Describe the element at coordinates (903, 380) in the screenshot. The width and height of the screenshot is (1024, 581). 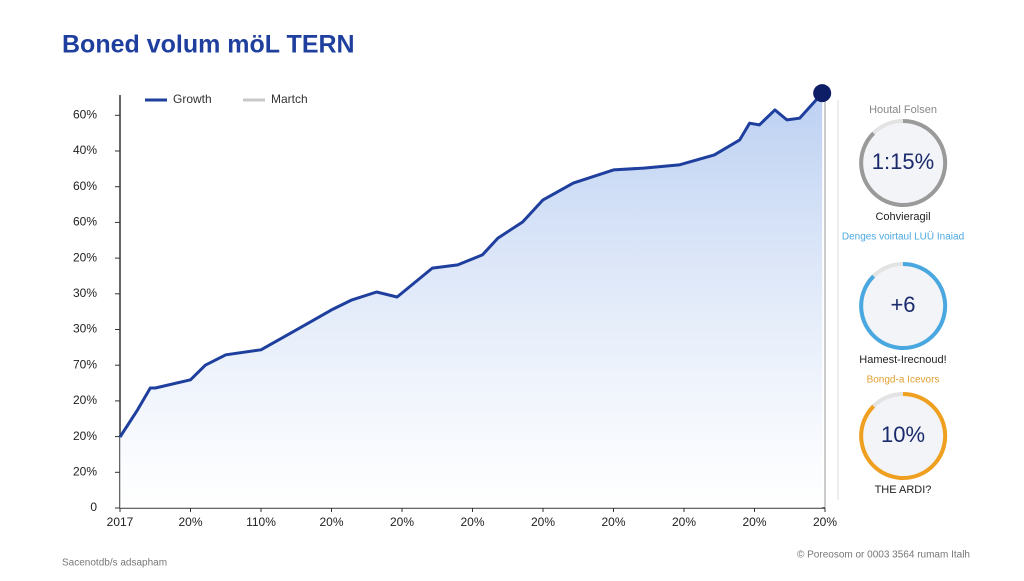
I see `gauge-subcaption: Bongd-a Icevors` at that location.